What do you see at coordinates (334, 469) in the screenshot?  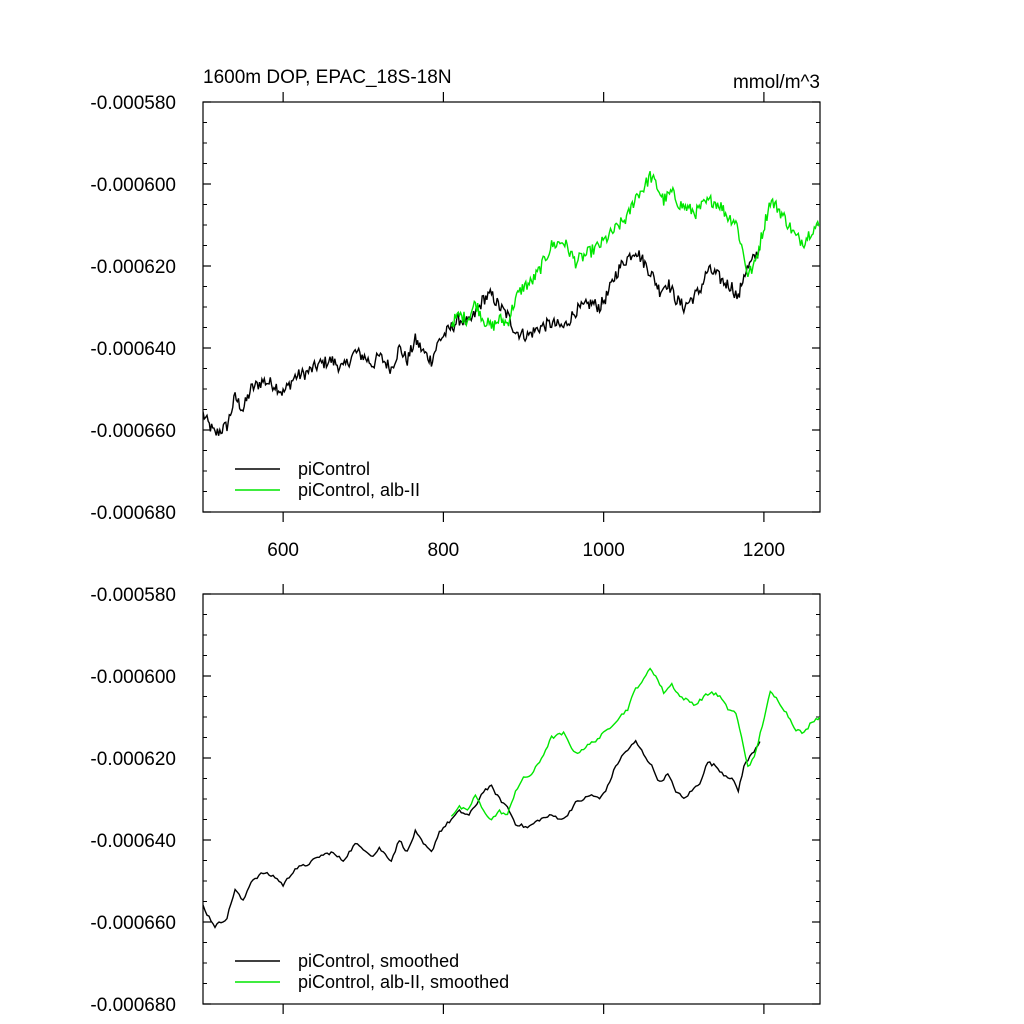 I see `legend-label-picontrol: piControl` at bounding box center [334, 469].